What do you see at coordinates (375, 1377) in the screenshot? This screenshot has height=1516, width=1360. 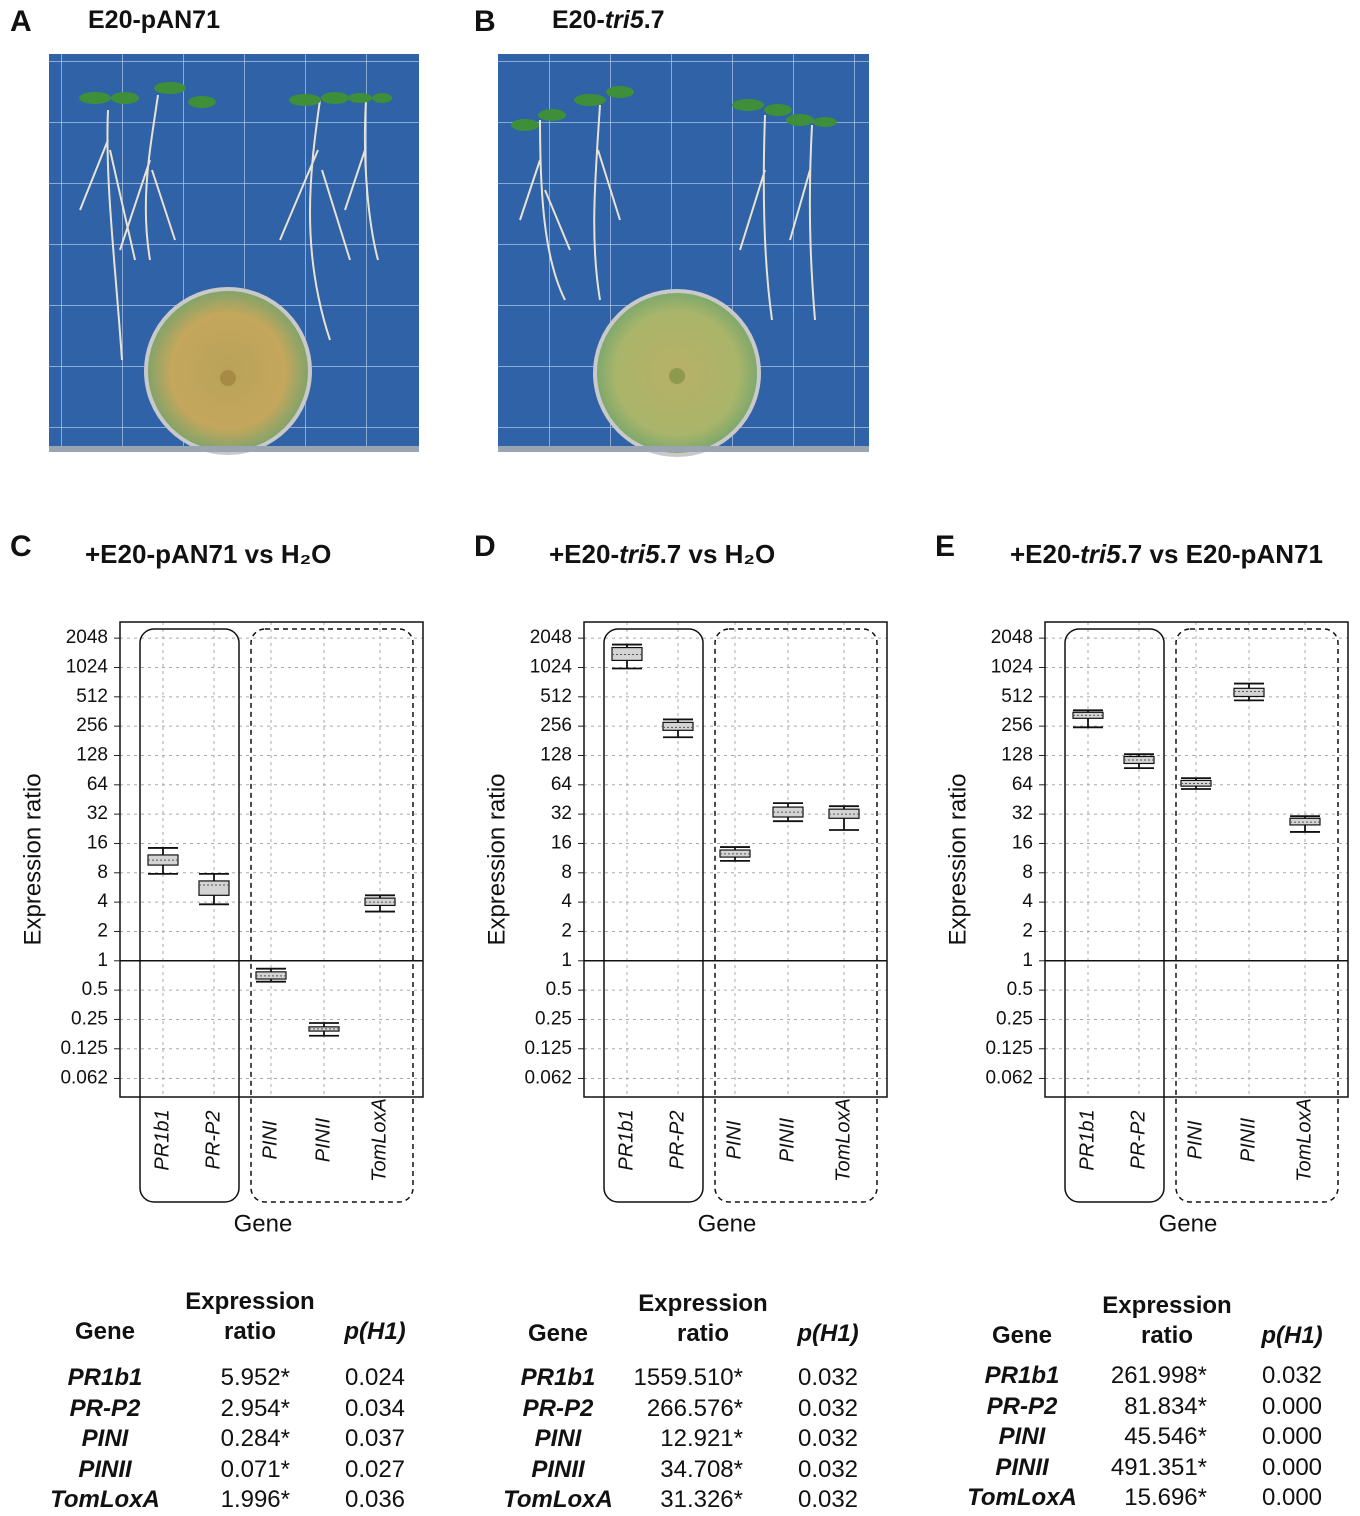 I see `table-cell: 0.024` at bounding box center [375, 1377].